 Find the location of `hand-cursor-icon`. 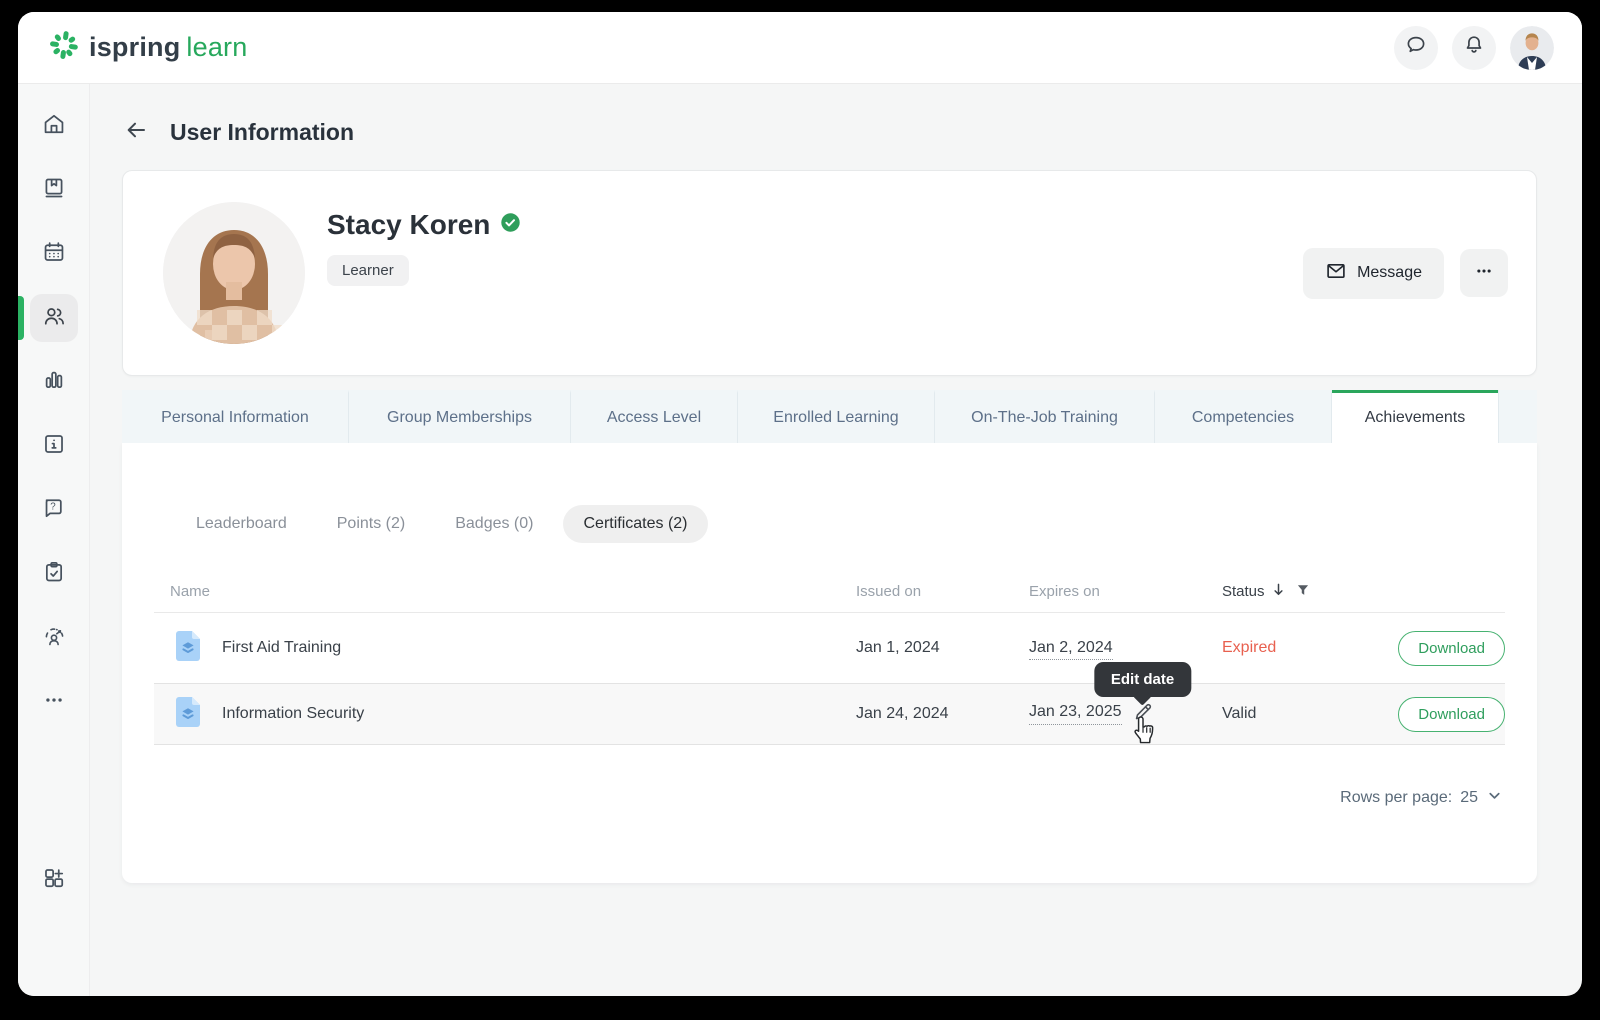

hand-cursor-icon is located at coordinates (1144, 733).